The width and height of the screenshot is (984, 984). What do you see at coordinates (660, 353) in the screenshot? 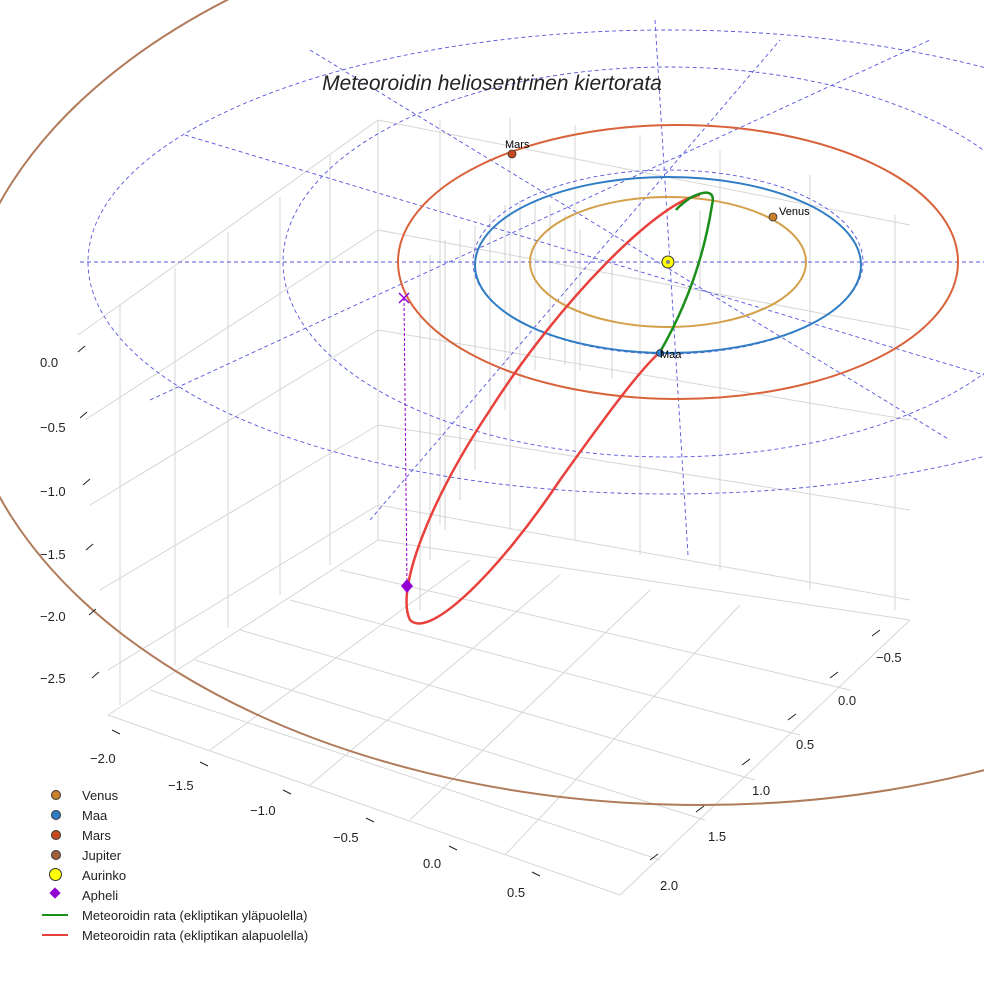
I see `earth-marker` at bounding box center [660, 353].